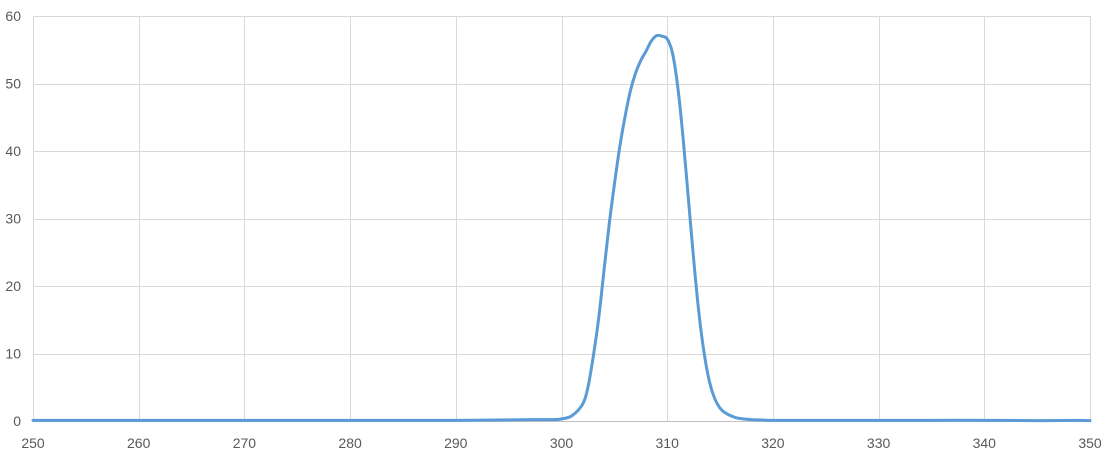 The image size is (1110, 457). I want to click on x-tick-label: 270, so click(245, 443).